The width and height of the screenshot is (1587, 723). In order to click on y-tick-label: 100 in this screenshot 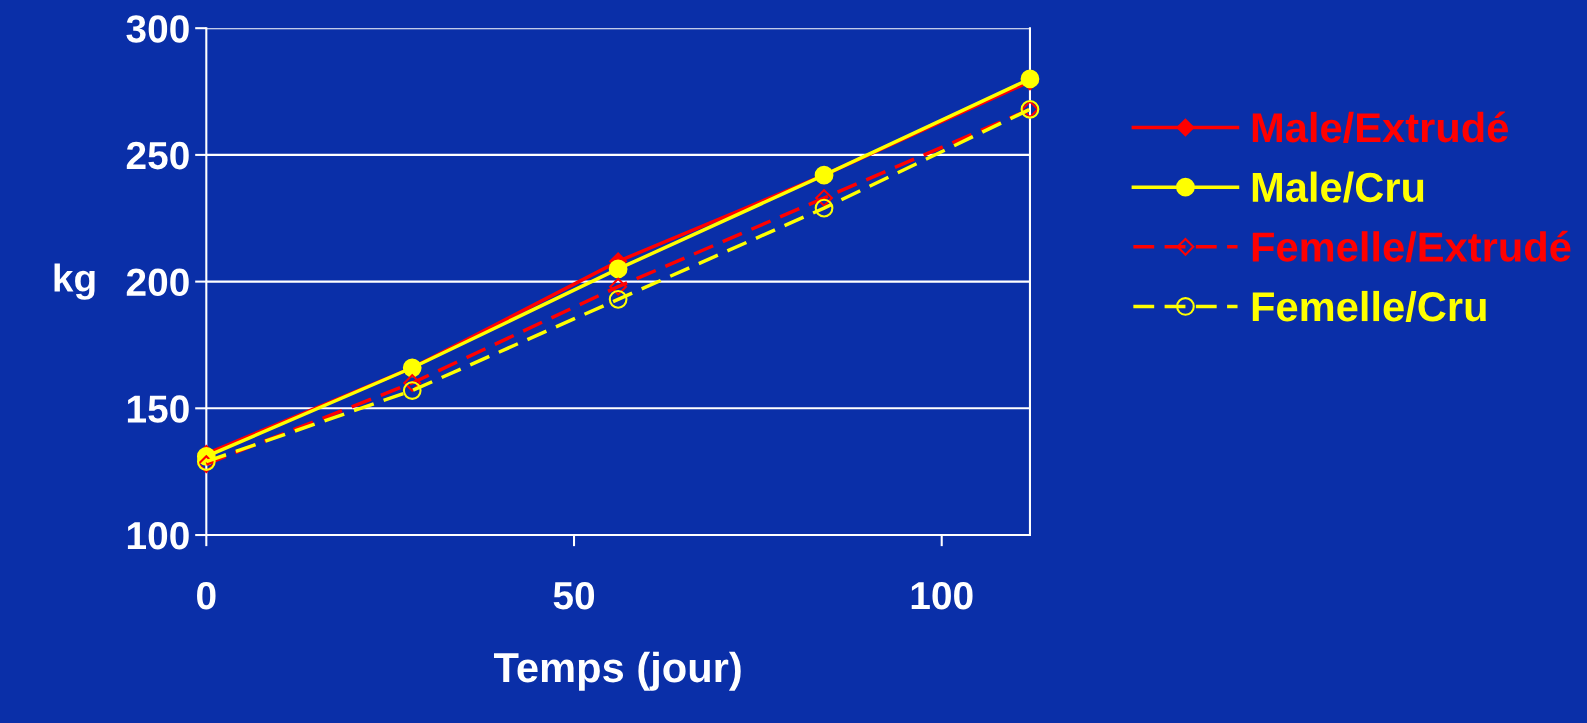, I will do `click(158, 535)`.